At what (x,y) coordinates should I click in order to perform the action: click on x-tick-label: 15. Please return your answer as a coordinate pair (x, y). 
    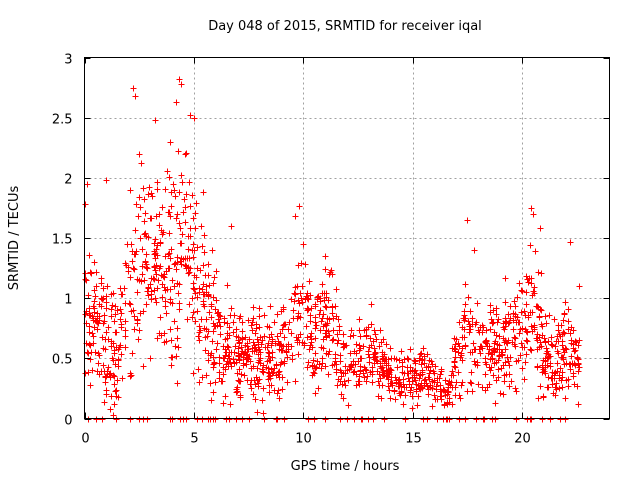
    Looking at the image, I should click on (413, 439).